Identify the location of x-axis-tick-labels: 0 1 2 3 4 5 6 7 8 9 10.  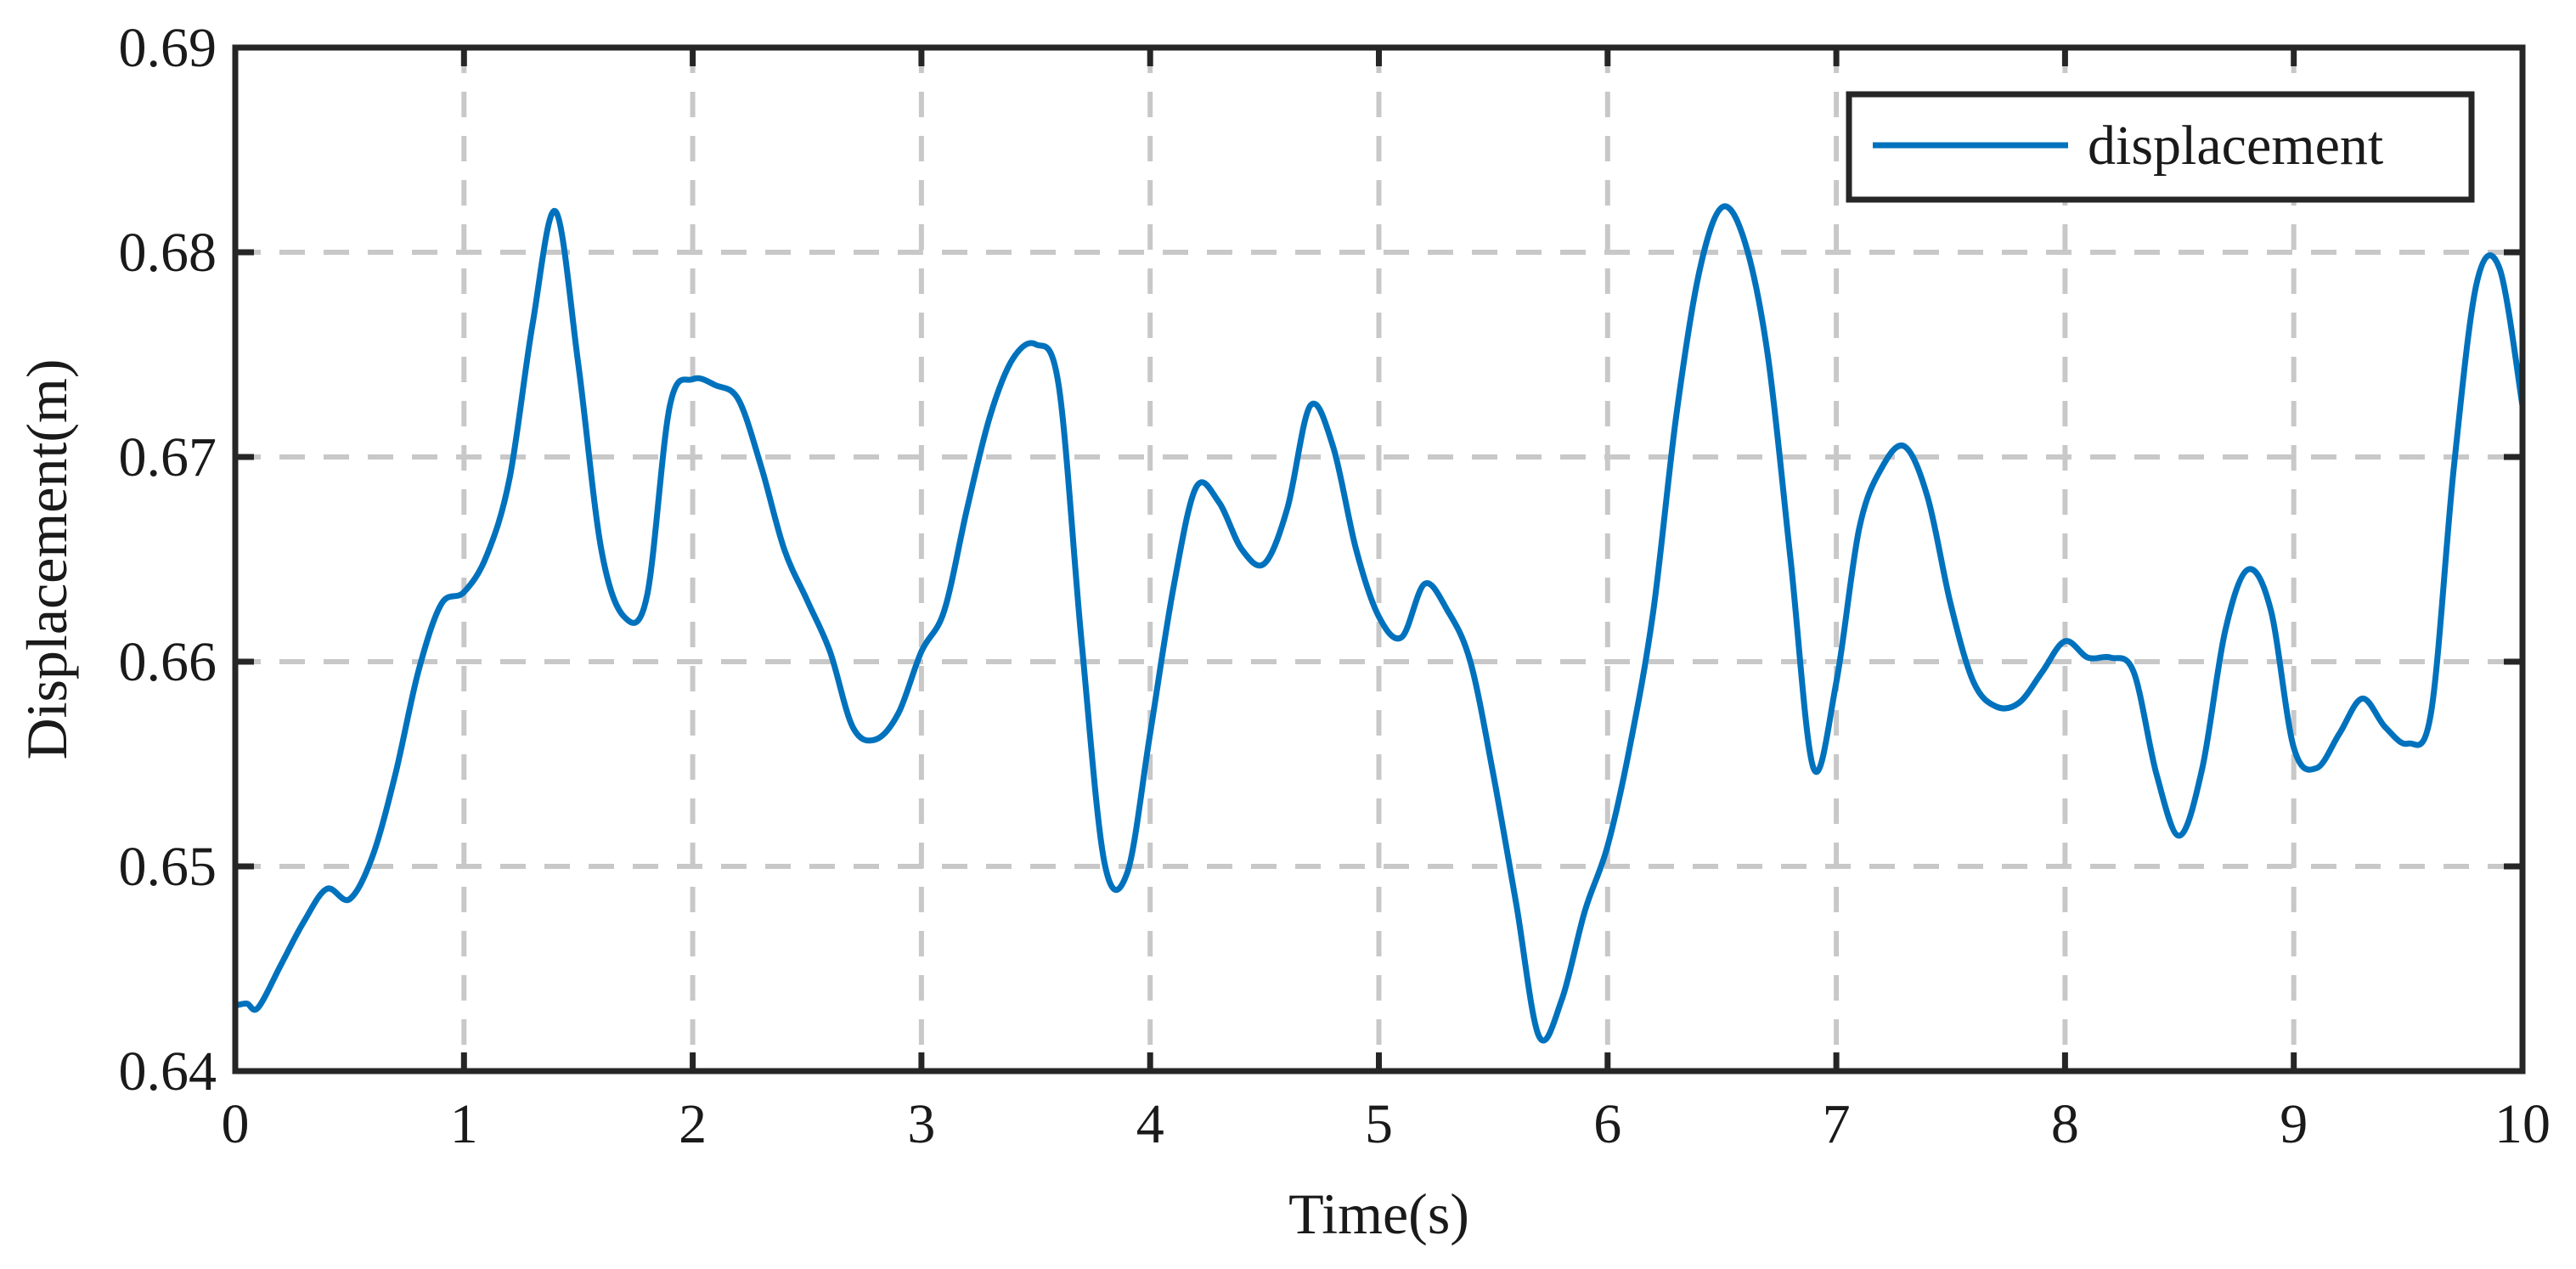
(1386, 1124).